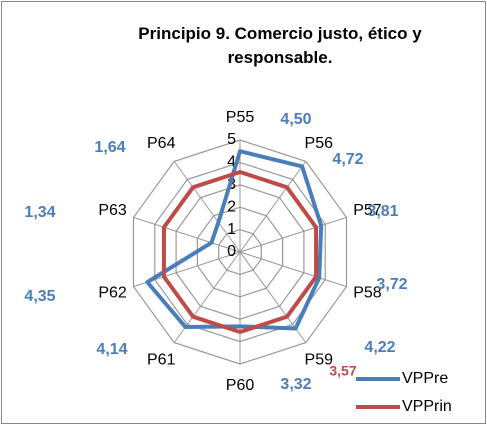 The height and width of the screenshot is (425, 487). Describe the element at coordinates (112, 210) in the screenshot. I see `category-label: P63` at that location.